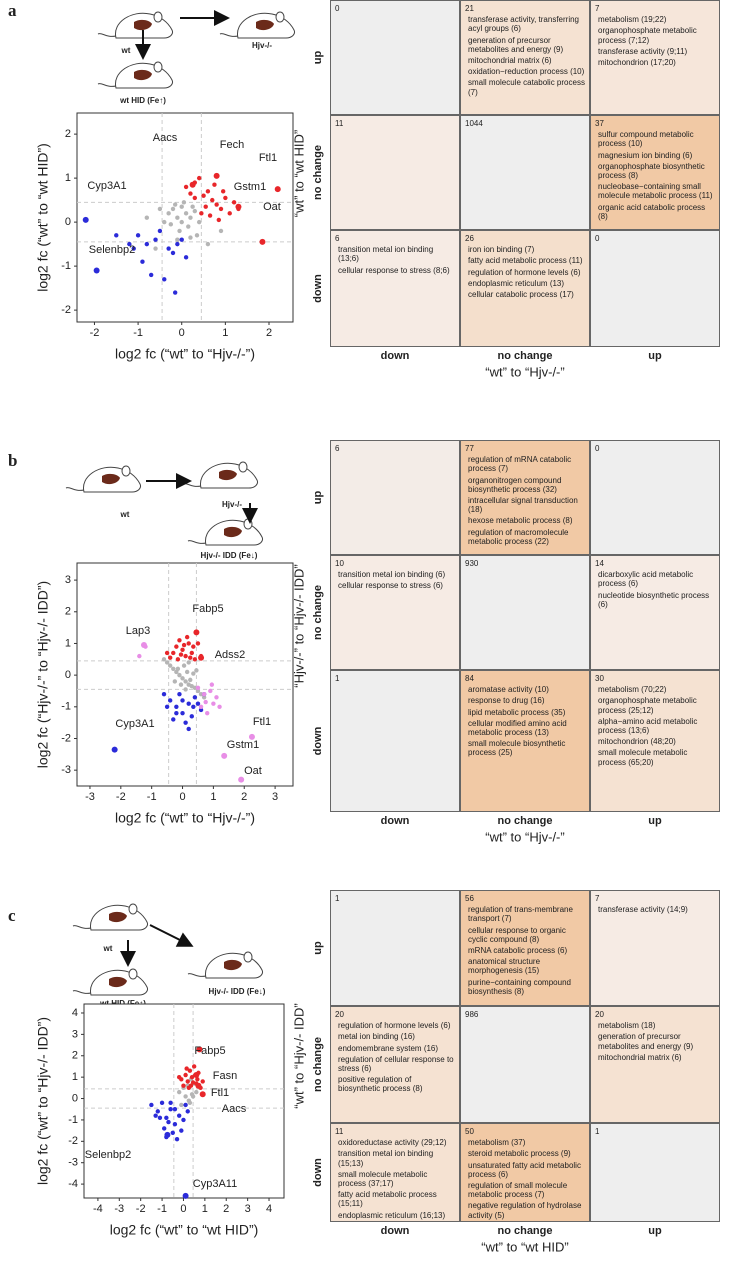 This screenshot has height=1274, width=729. Describe the element at coordinates (497, 1143) in the screenshot. I see `cell-term: metabolism (37)` at that location.